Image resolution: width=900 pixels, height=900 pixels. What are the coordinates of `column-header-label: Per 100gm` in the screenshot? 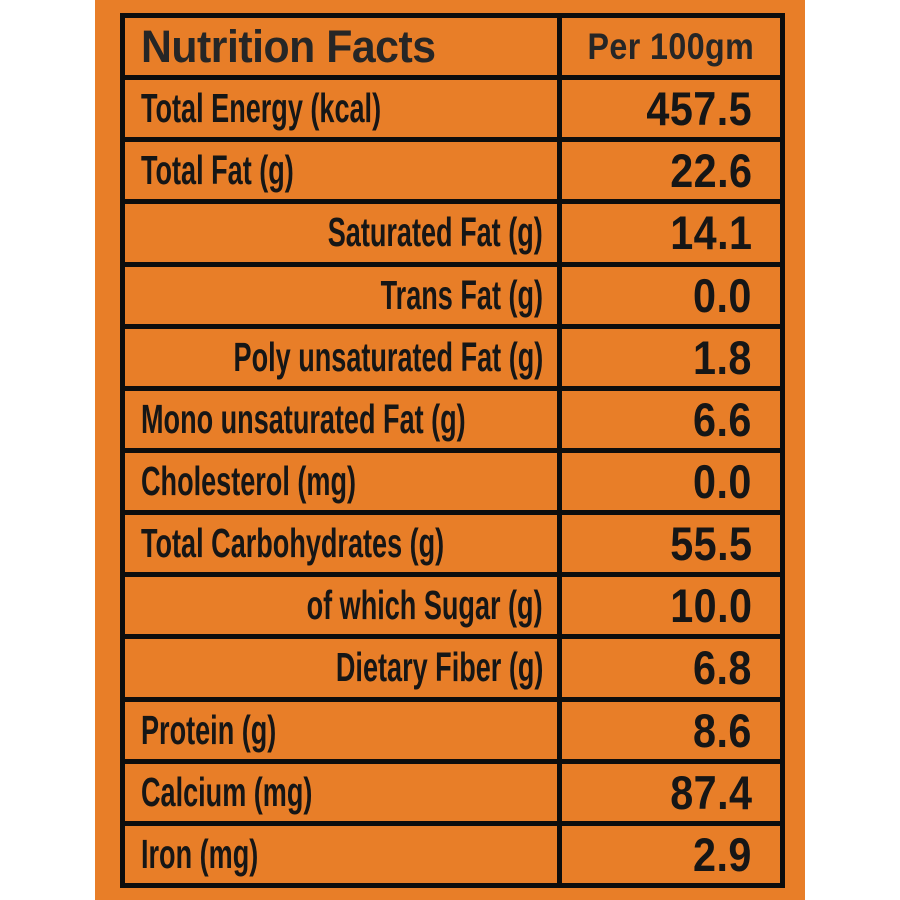 It's located at (671, 46).